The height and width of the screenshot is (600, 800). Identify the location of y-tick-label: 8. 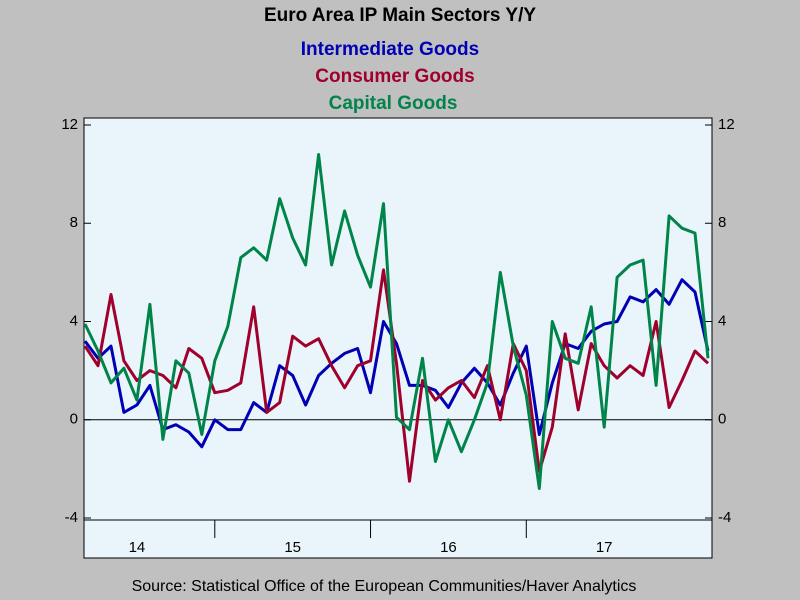
(74, 222).